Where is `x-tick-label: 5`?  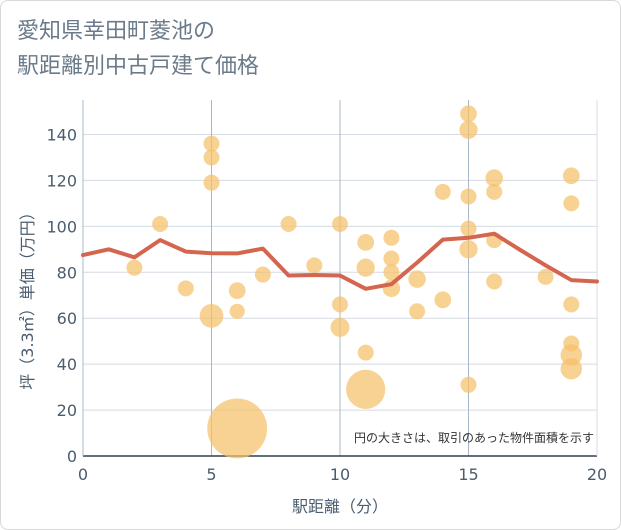 x-tick-label: 5 is located at coordinates (211, 474).